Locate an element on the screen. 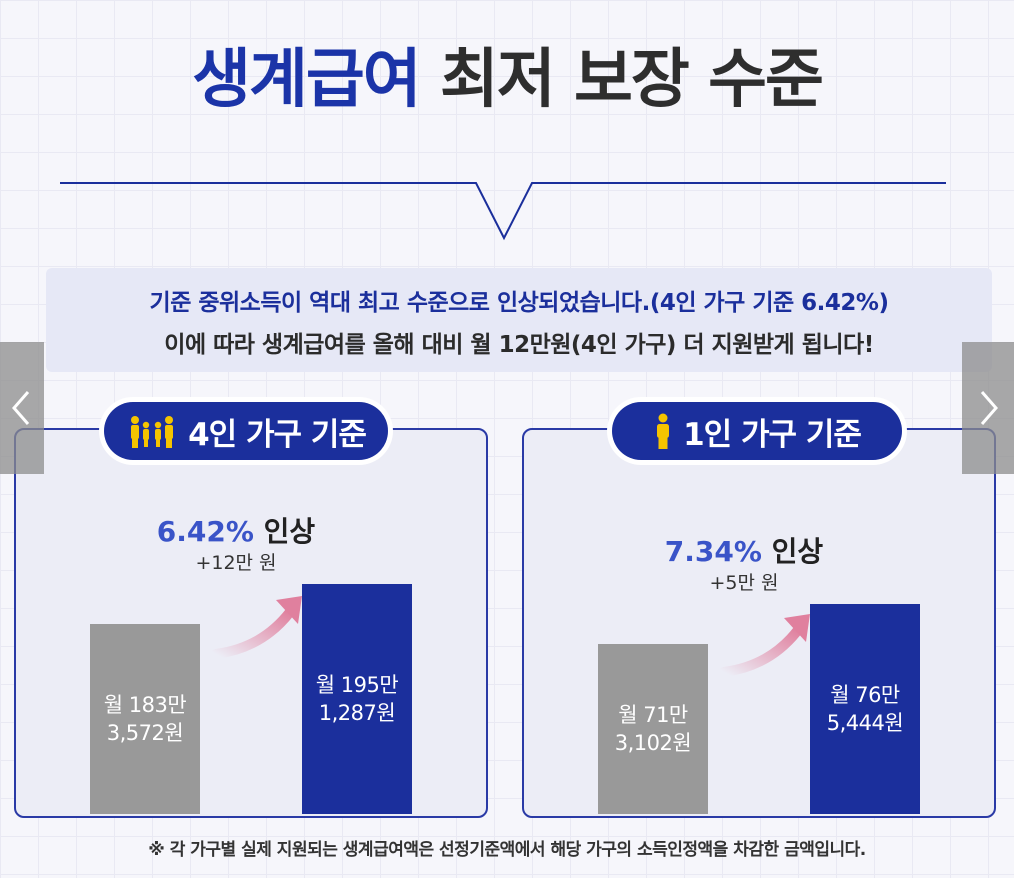 The width and height of the screenshot is (1014, 878). badge-1-person: 1인 가구 기준 is located at coordinates (757, 431).